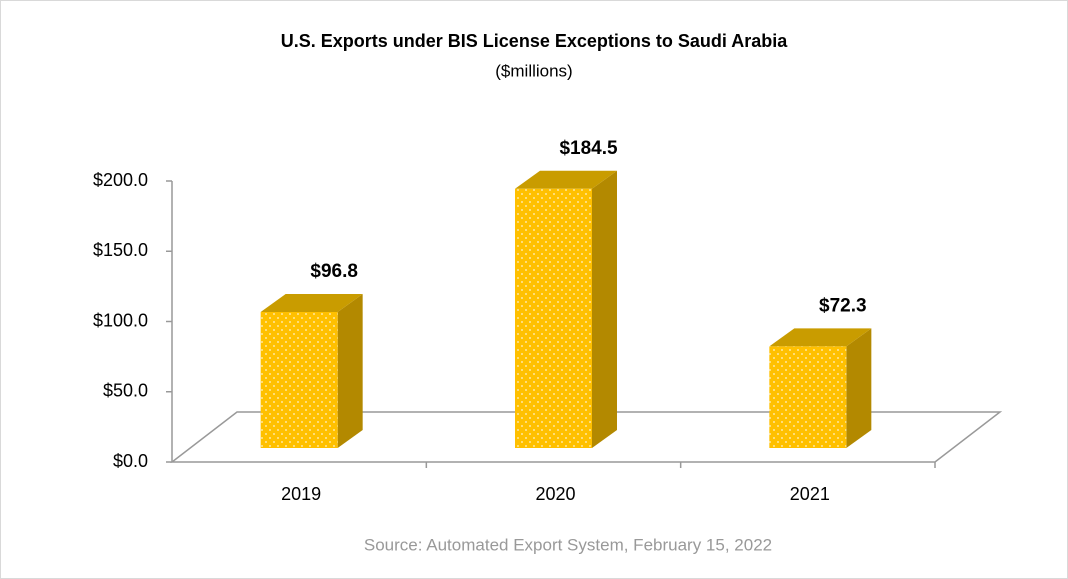  Describe the element at coordinates (810, 494) in the screenshot. I see `x-tick-label: 2021` at that location.